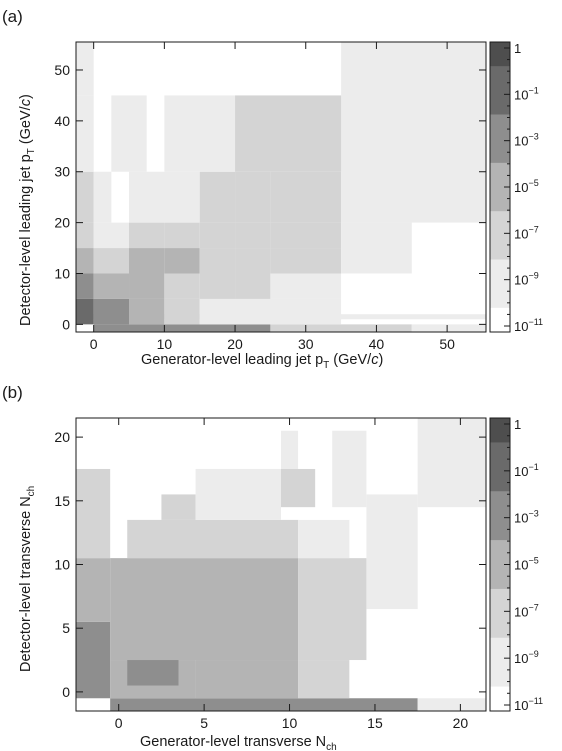 The height and width of the screenshot is (751, 562). I want to click on panel-a-colorbar: 1 10⁻¹ 10⁻³ 10⁻⁵ 10⁻⁷ 10⁻⁹ 10⁻¹¹, so click(516, 187).